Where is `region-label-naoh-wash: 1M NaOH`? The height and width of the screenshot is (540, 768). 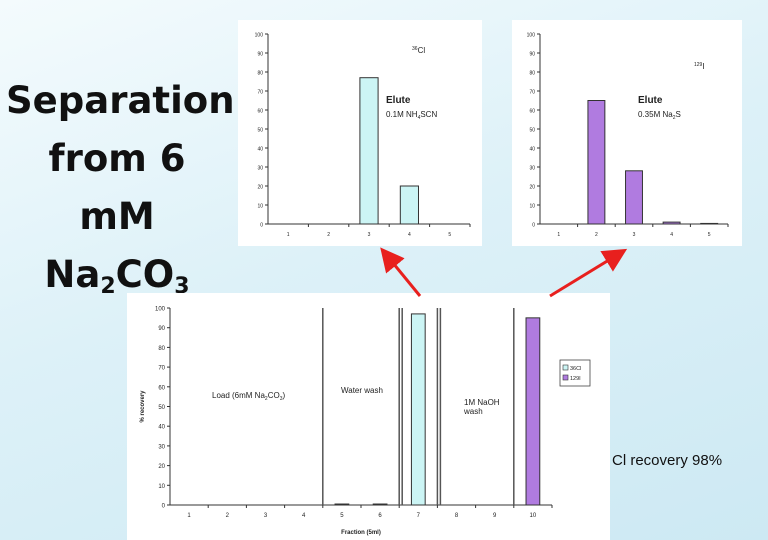 region-label-naoh-wash: 1M NaOH is located at coordinates (482, 402).